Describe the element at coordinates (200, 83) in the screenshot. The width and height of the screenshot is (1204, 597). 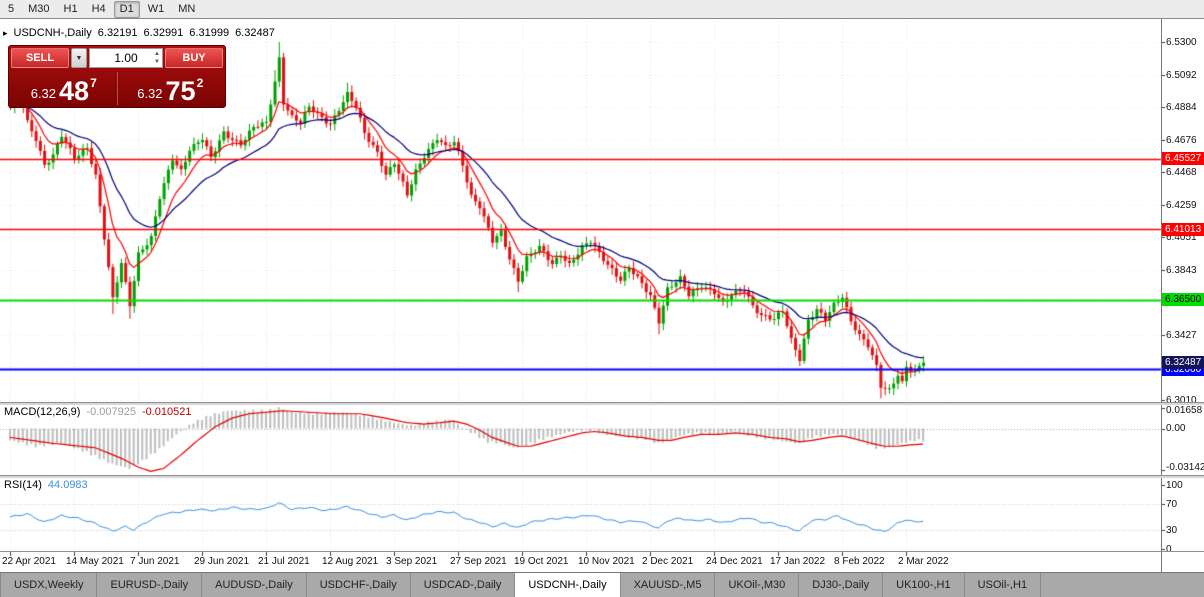
I see `buy-price-point: 2` at that location.